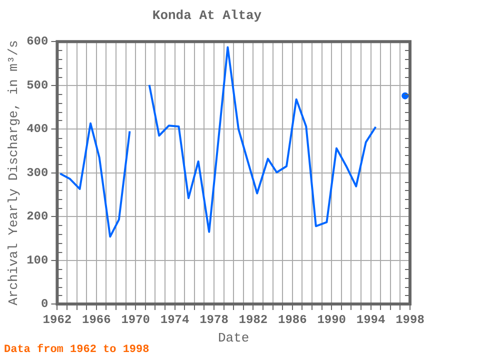 The image size is (480, 360). Describe the element at coordinates (234, 338) in the screenshot. I see `x-axis-title: Date` at that location.